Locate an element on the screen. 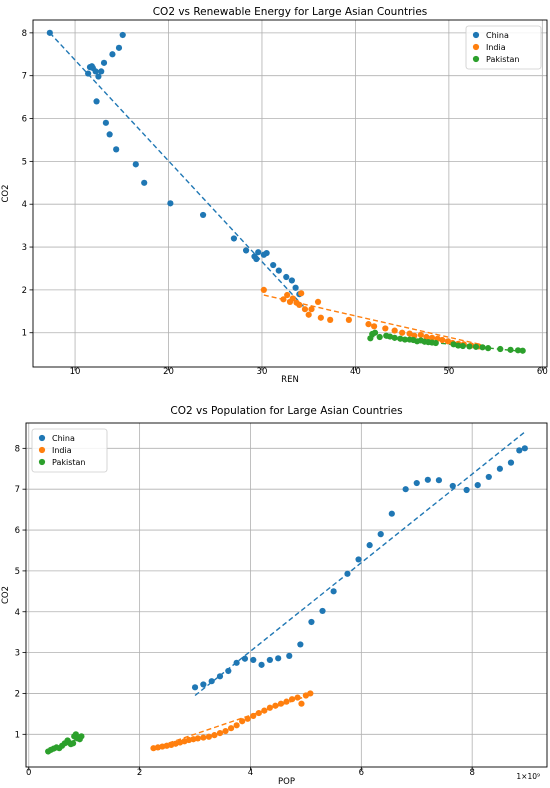 The image size is (550, 788). chart-2-legend: China India Pakistan is located at coordinates (69, 450).